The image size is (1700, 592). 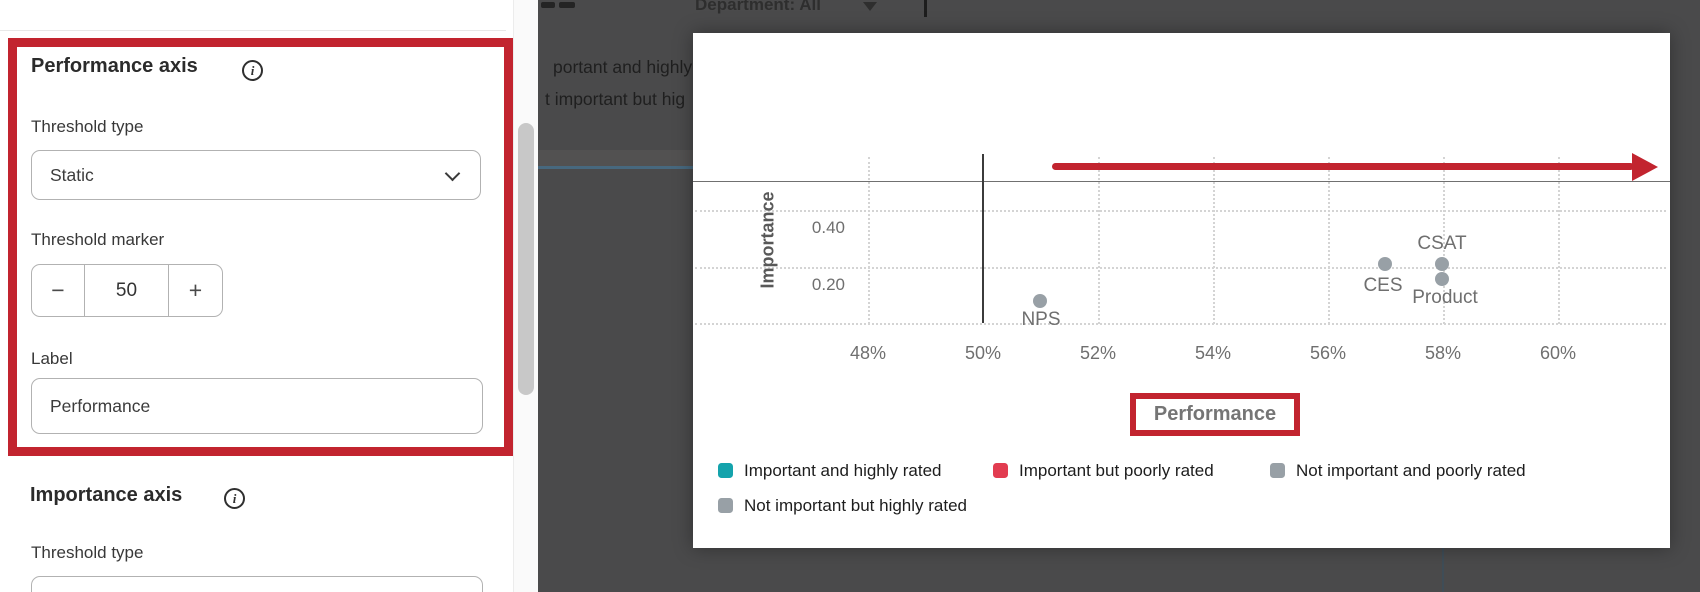 What do you see at coordinates (1343, 166) in the screenshot?
I see `annotation-arrow-line` at bounding box center [1343, 166].